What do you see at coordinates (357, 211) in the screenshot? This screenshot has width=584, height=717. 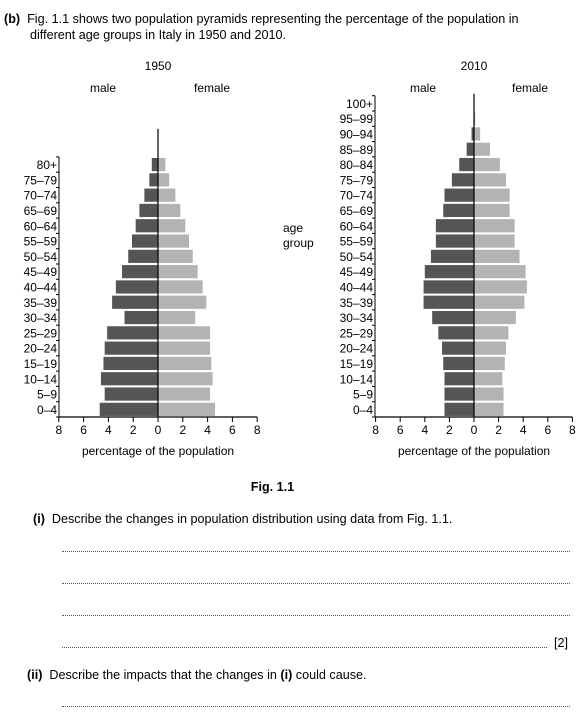 I see `age-group-label: 65–69` at bounding box center [357, 211].